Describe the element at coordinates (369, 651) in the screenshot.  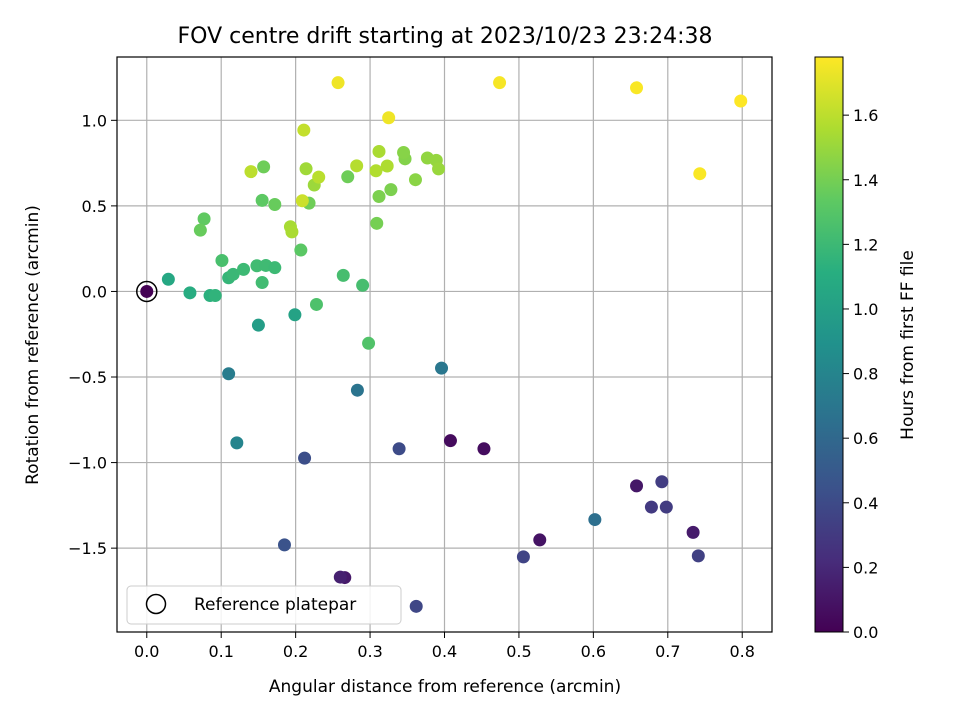
I see `x-tick-label: 0.3` at that location.